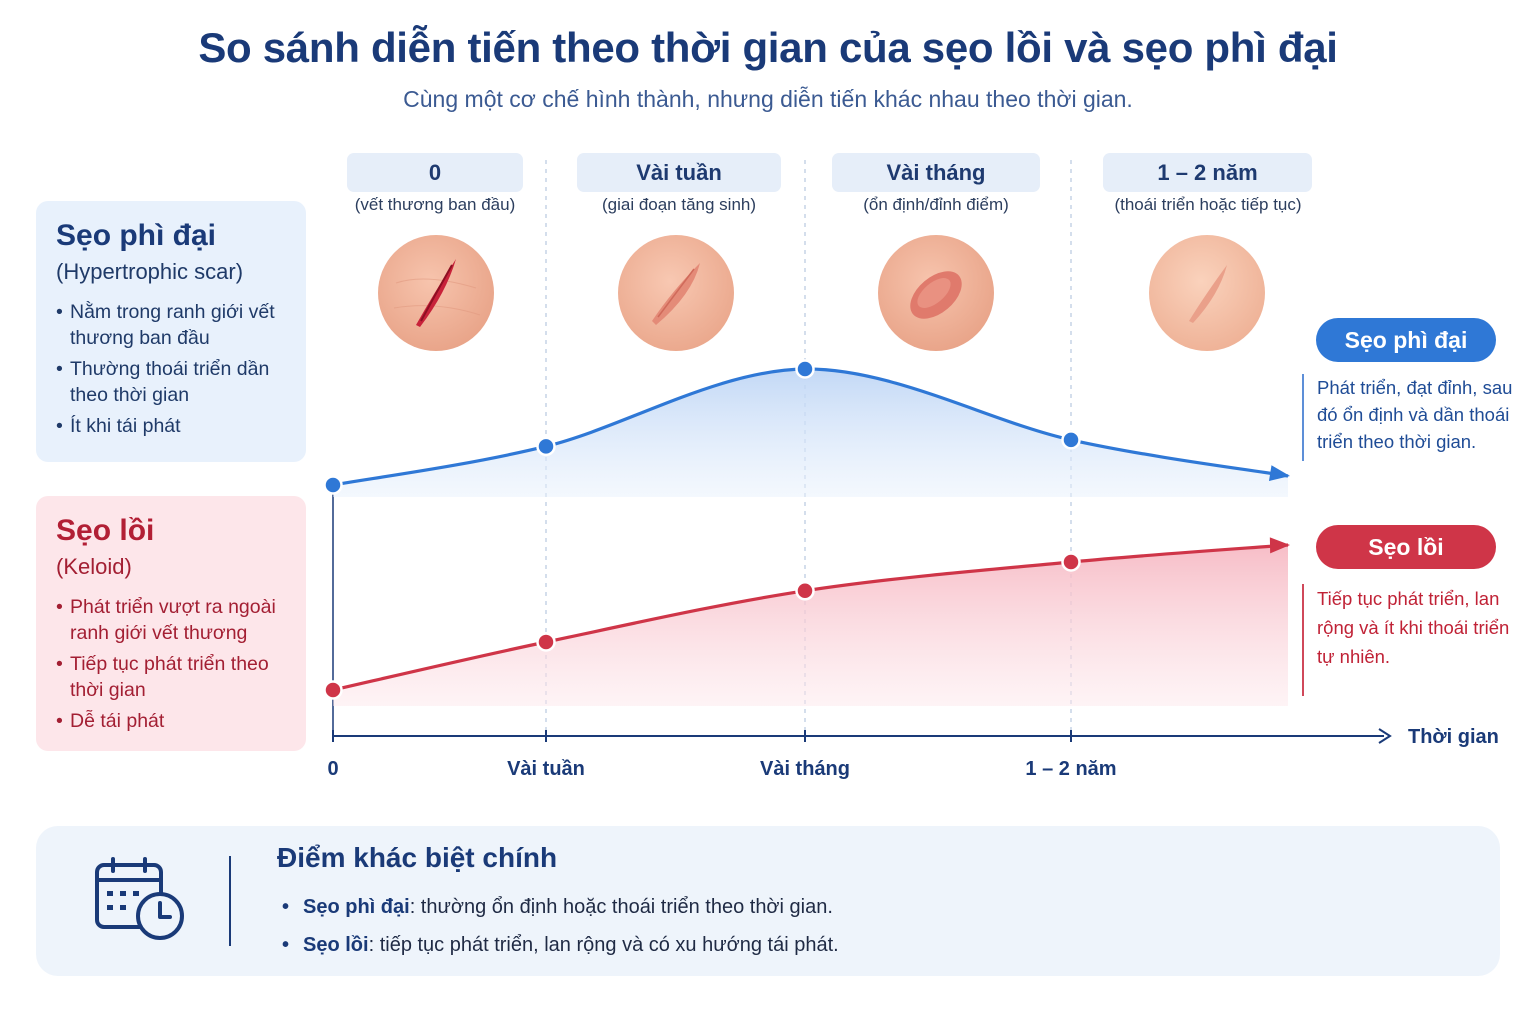 The width and height of the screenshot is (1536, 1024). Describe the element at coordinates (230, 901) in the screenshot. I see `summary-divider` at that location.